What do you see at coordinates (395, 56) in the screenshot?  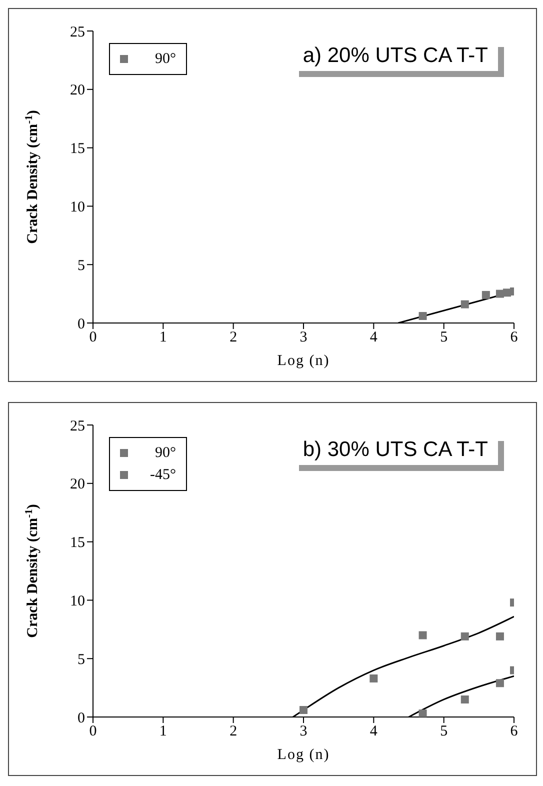 I see `text: a) 20% UTS CA T-T` at bounding box center [395, 56].